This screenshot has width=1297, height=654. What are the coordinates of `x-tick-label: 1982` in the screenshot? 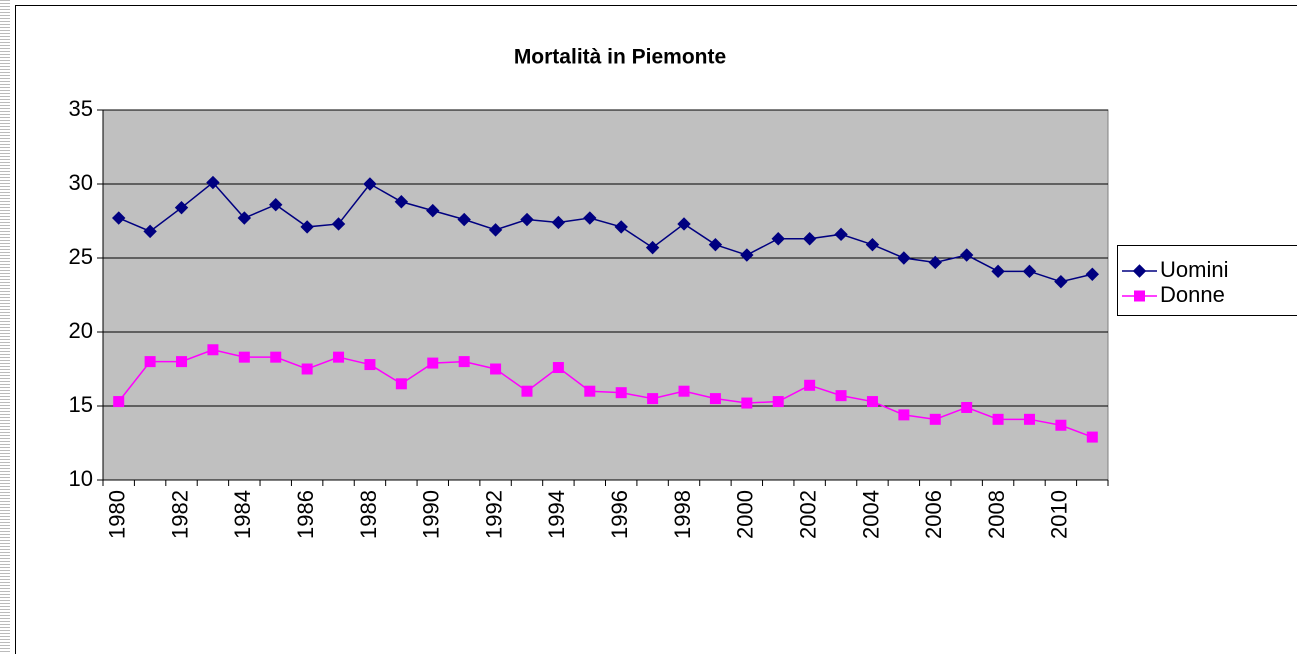 It's located at (179, 514).